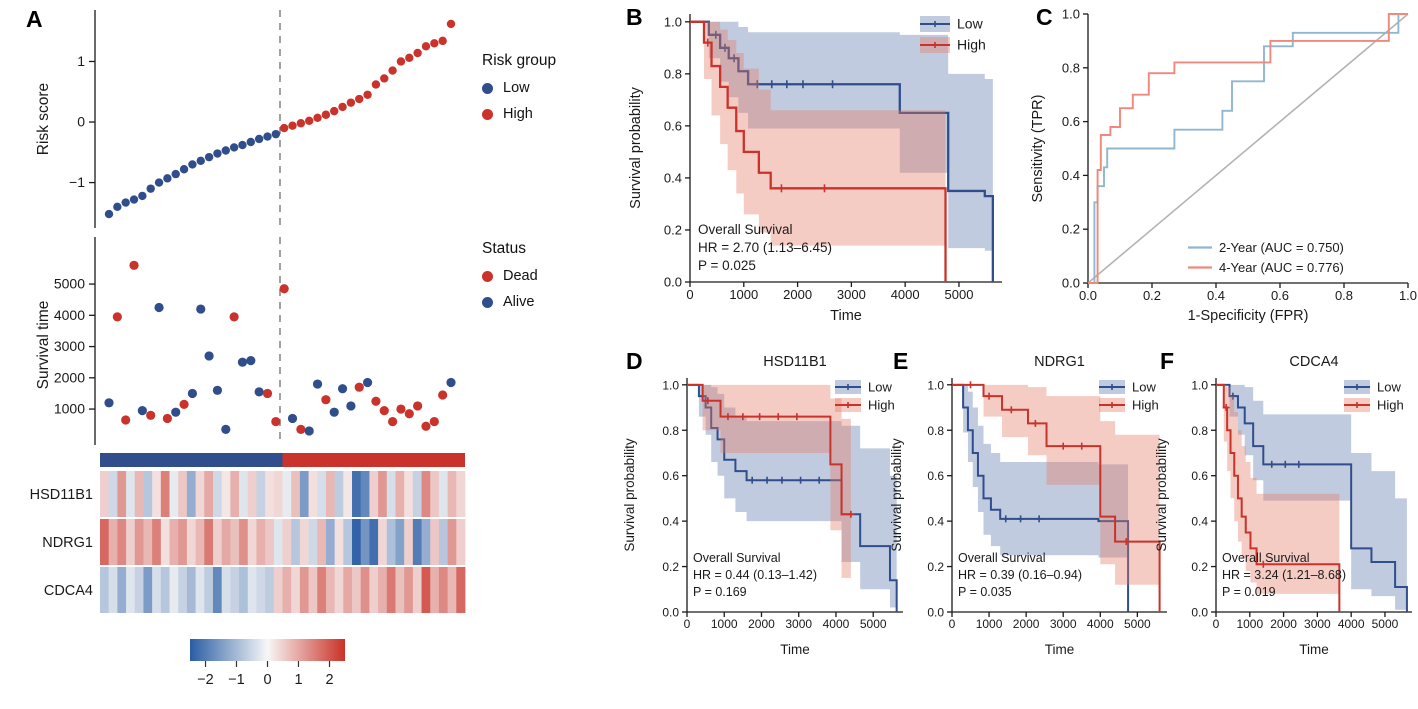  Describe the element at coordinates (487, 302) in the screenshot. I see `alive-dot-icon` at that location.